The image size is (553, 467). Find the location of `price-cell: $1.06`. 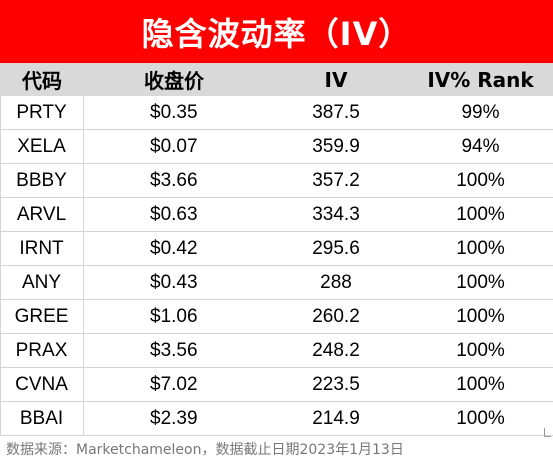

price-cell: $1.06 is located at coordinates (174, 316).